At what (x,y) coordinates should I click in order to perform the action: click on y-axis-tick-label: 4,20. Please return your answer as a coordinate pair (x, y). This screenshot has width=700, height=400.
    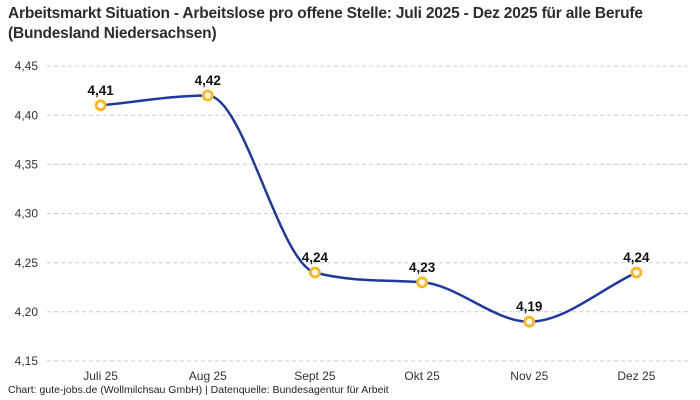
    Looking at the image, I should click on (27, 312).